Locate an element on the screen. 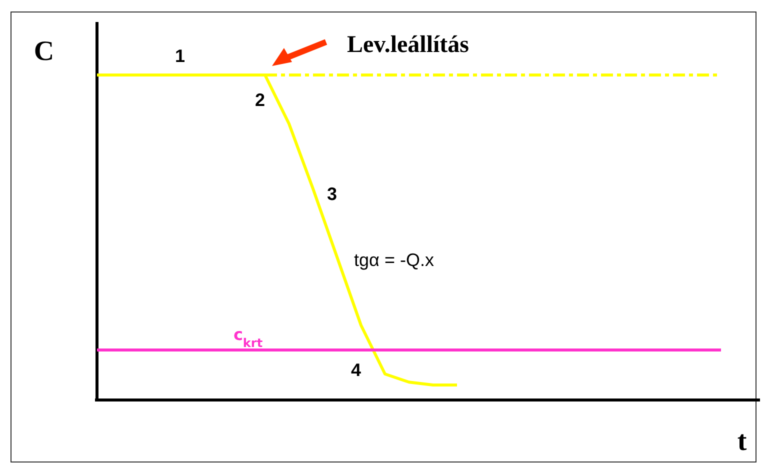 The width and height of the screenshot is (768, 468). x-axis-title: t is located at coordinates (742, 441).